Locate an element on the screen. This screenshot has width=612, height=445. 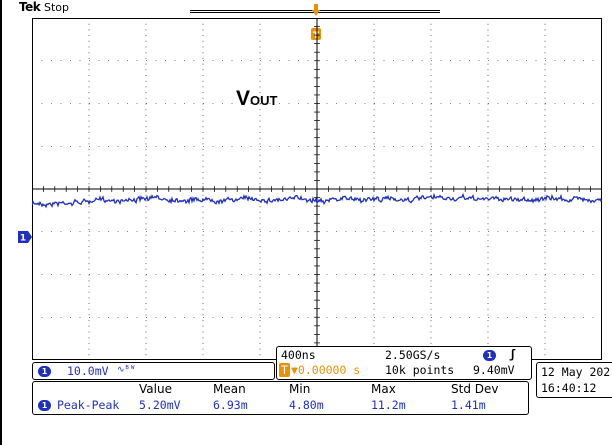
trigger-offset: ▼0.00000 s is located at coordinates (326, 370).